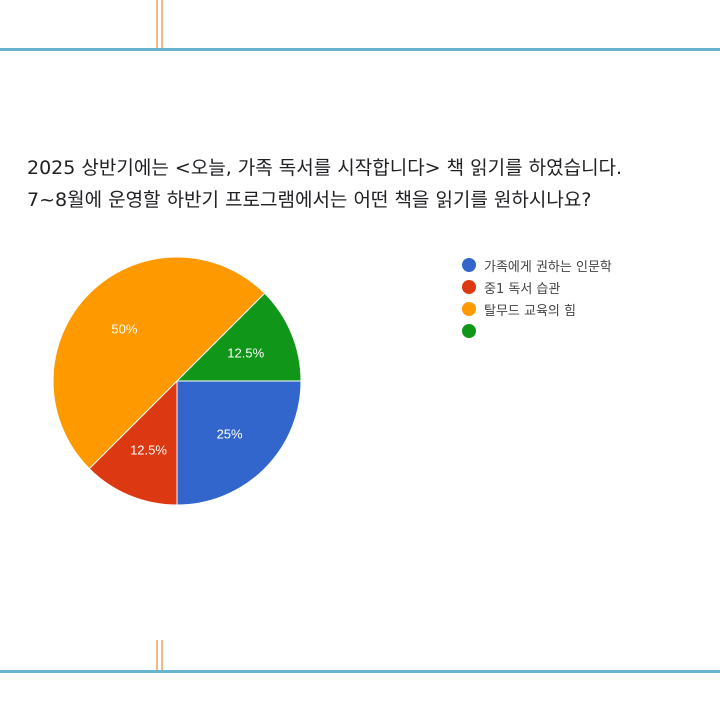  What do you see at coordinates (360, 671) in the screenshot?
I see `bottom-divider` at bounding box center [360, 671].